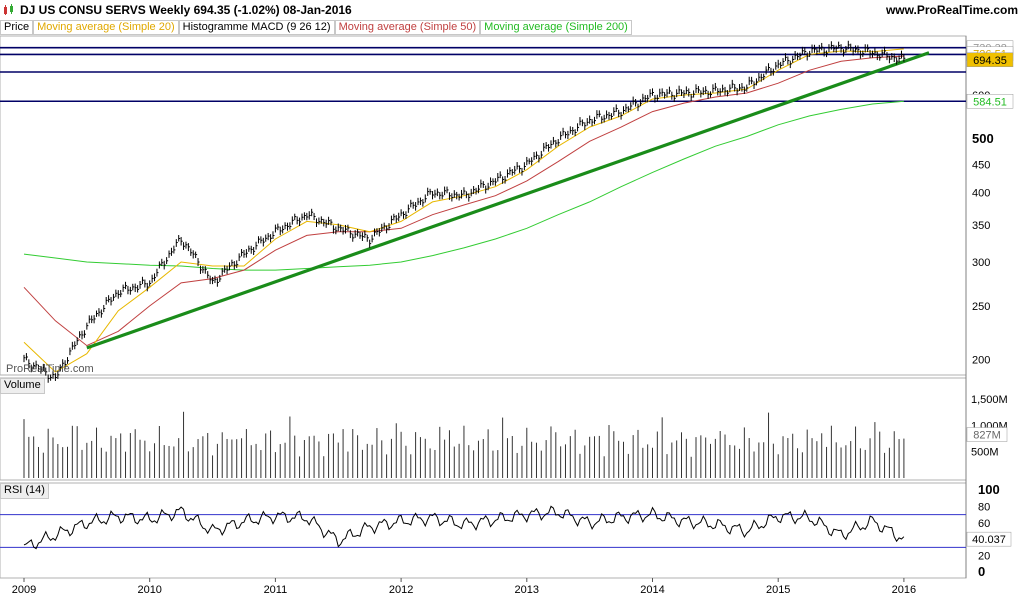  What do you see at coordinates (464, 444) in the screenshot?
I see `volume-layer` at bounding box center [464, 444].